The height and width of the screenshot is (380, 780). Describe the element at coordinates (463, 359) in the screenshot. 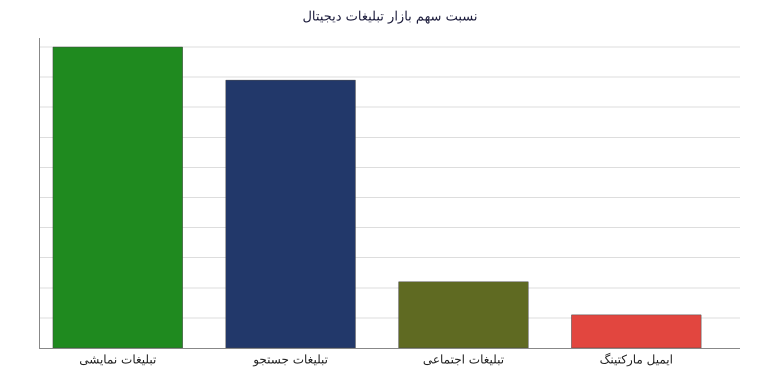

I see `x-tick-label: تبلیغات اجتماعی` at that location.